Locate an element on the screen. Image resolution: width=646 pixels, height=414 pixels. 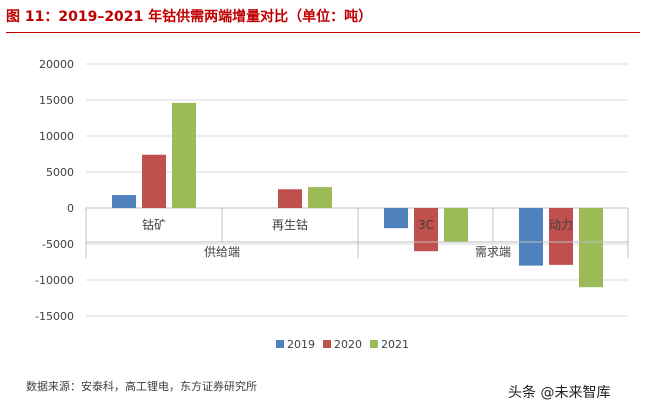
y-tick-label: 15000 is located at coordinates (56, 100).